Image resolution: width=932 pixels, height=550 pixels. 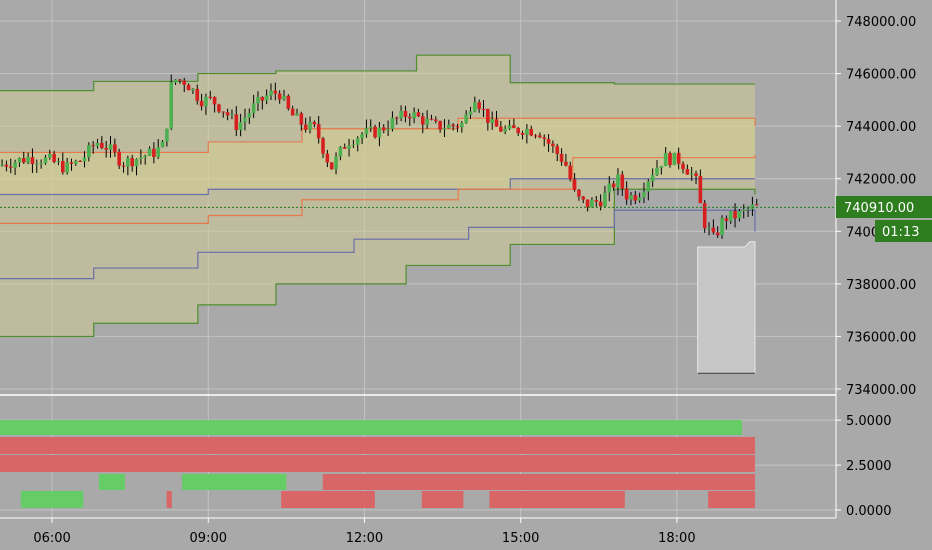 I want to click on x-tick-label: 06:00, so click(x=51, y=538).